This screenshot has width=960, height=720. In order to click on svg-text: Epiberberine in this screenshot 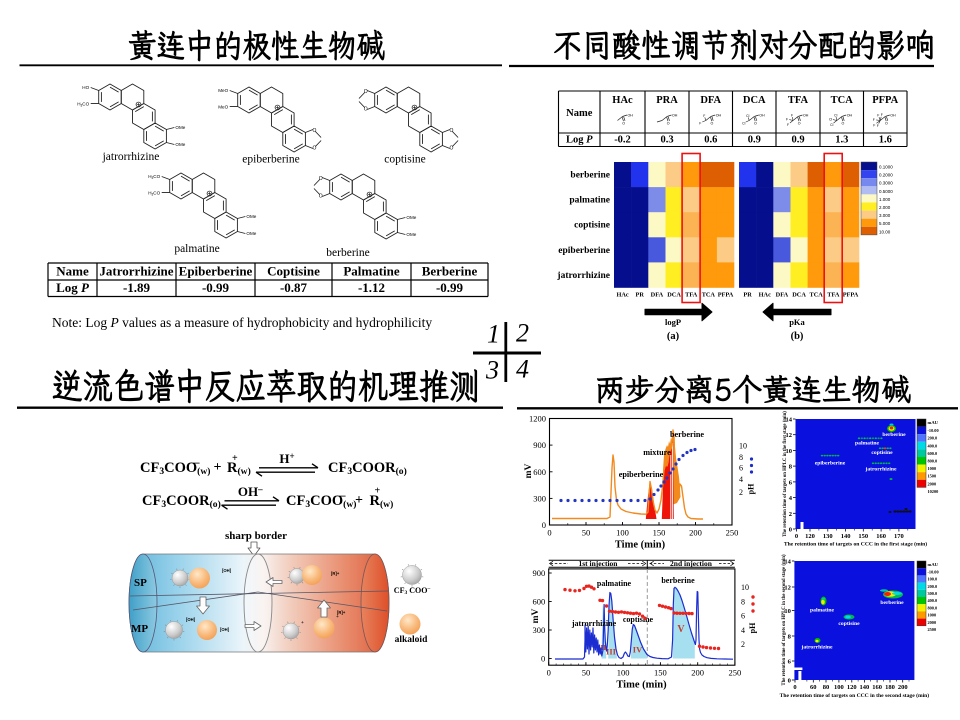, I will do `click(216, 271)`.